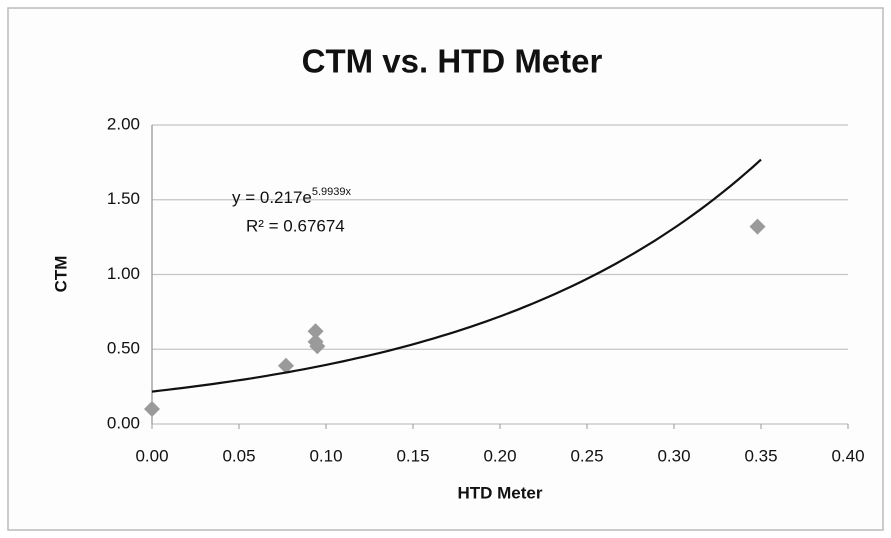 Image resolution: width=891 pixels, height=538 pixels. I want to click on y-tick-label: 0.00, so click(123, 422).